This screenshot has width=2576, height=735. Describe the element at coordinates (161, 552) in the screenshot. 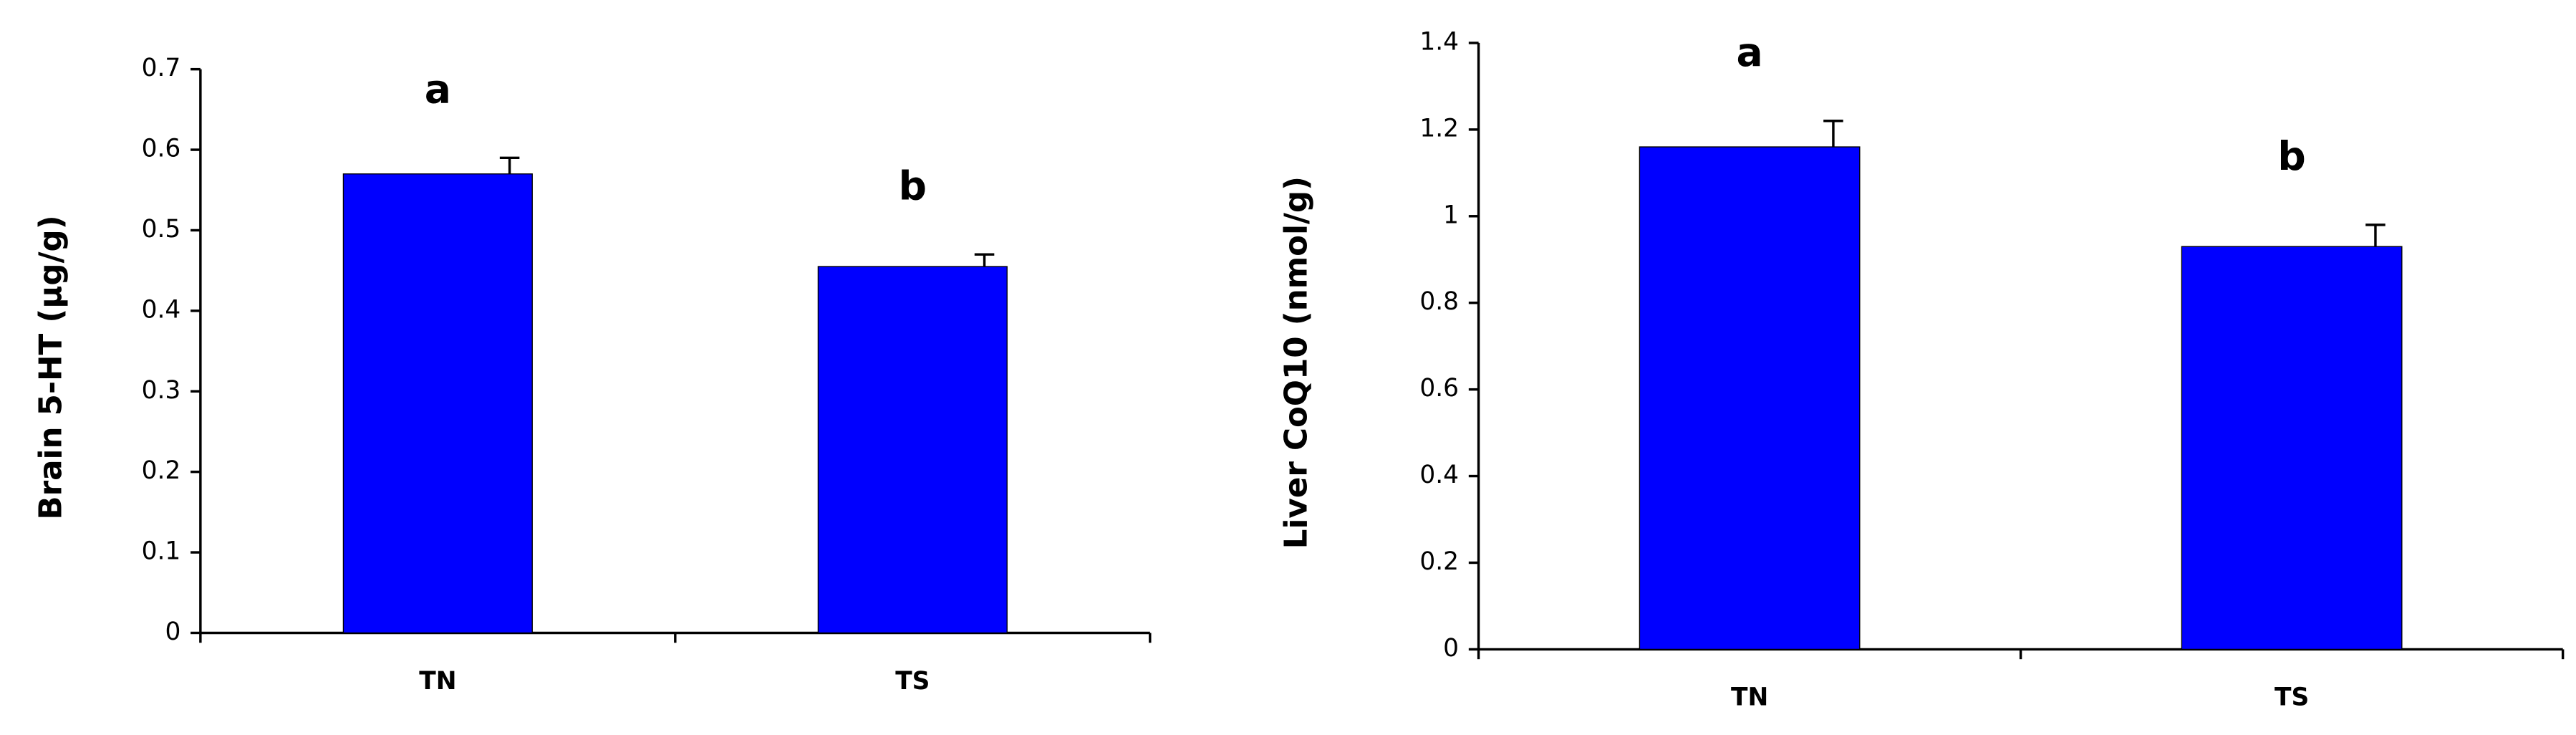

I see `y-tick-label: 0.1` at that location.